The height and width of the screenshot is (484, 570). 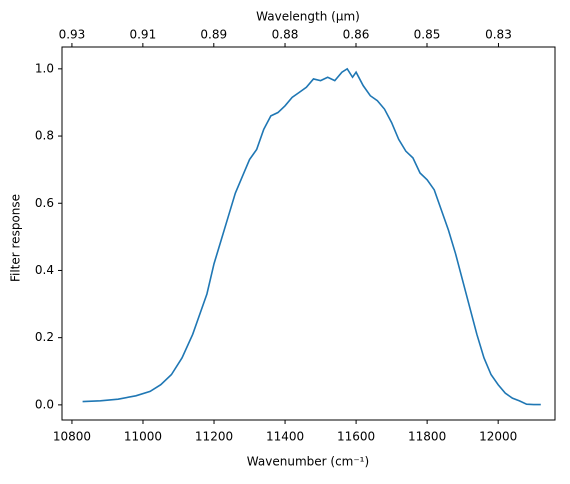 What do you see at coordinates (72, 35) in the screenshot?
I see `x2-tick-label: 0.93` at bounding box center [72, 35].